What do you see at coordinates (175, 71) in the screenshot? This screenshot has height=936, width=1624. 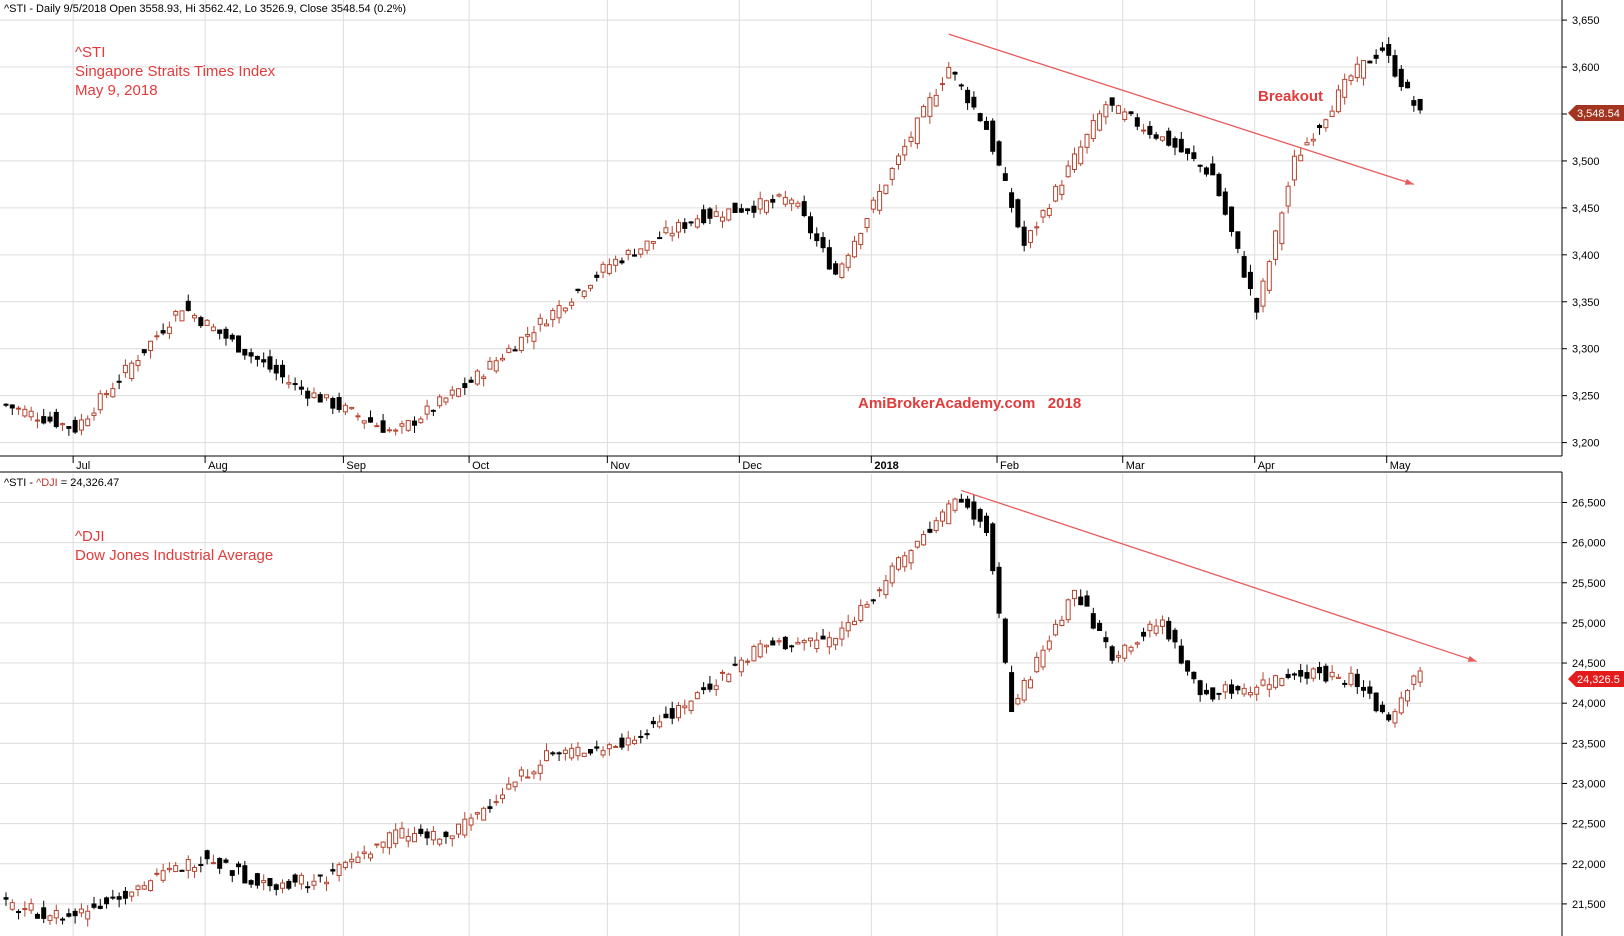 I see `sti-name-label: Singapore Straits Times Index` at bounding box center [175, 71].